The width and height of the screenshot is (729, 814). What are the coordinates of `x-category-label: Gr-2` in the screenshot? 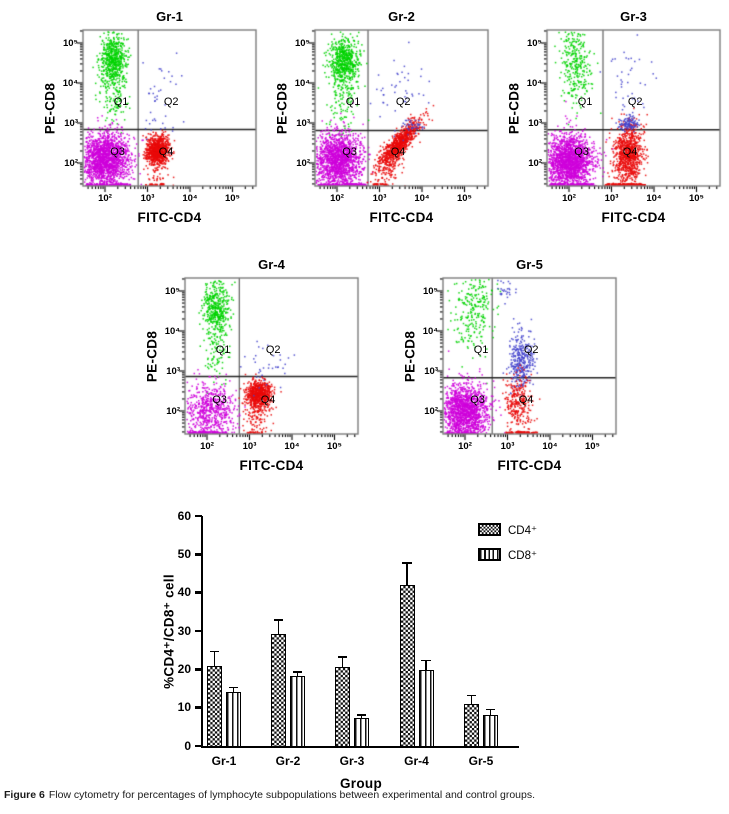 It's located at (288, 761).